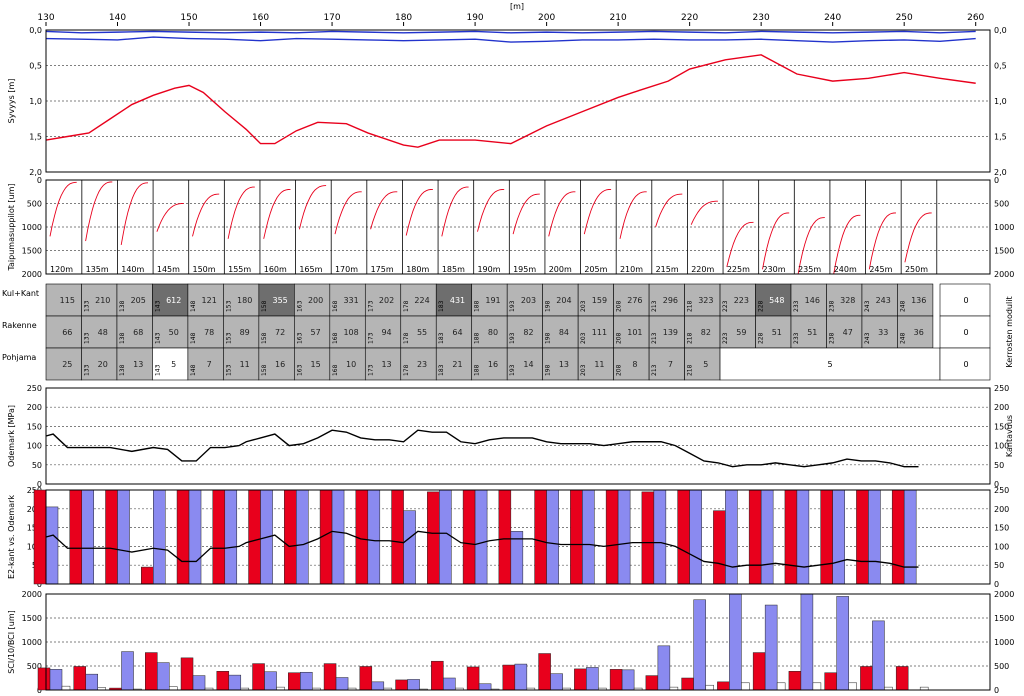 The height and width of the screenshot is (696, 1024). Describe the element at coordinates (510, 32) in the screenshot. I see `depth-series-line` at that location.